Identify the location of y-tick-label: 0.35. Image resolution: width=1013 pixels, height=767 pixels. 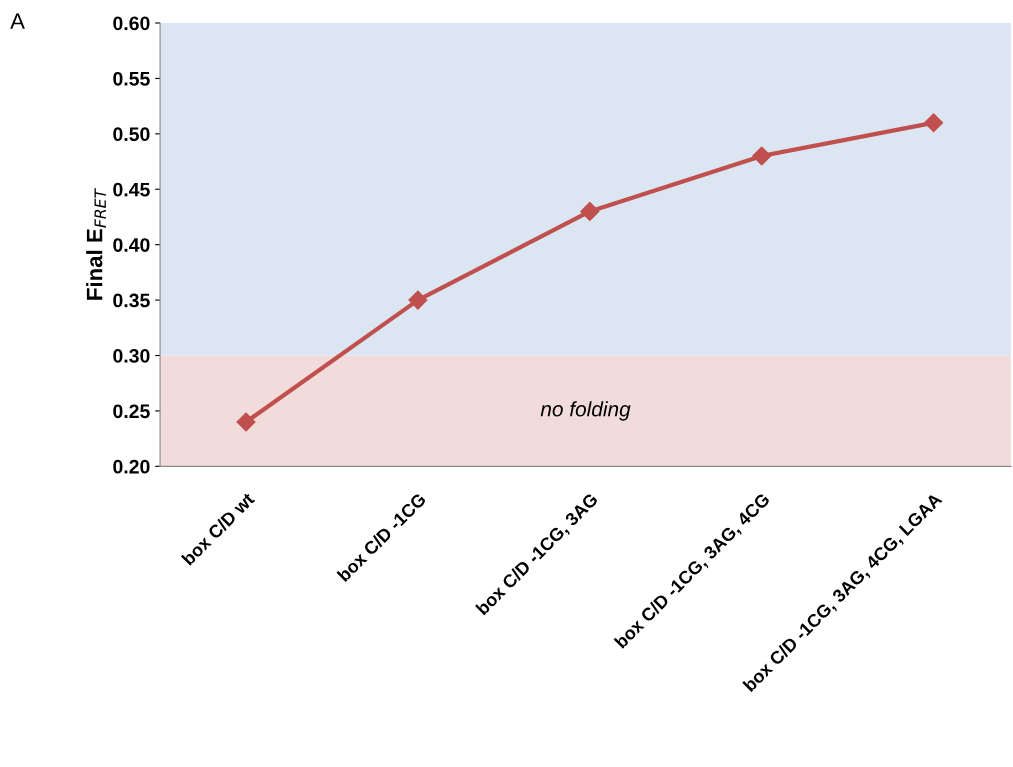
(131, 300).